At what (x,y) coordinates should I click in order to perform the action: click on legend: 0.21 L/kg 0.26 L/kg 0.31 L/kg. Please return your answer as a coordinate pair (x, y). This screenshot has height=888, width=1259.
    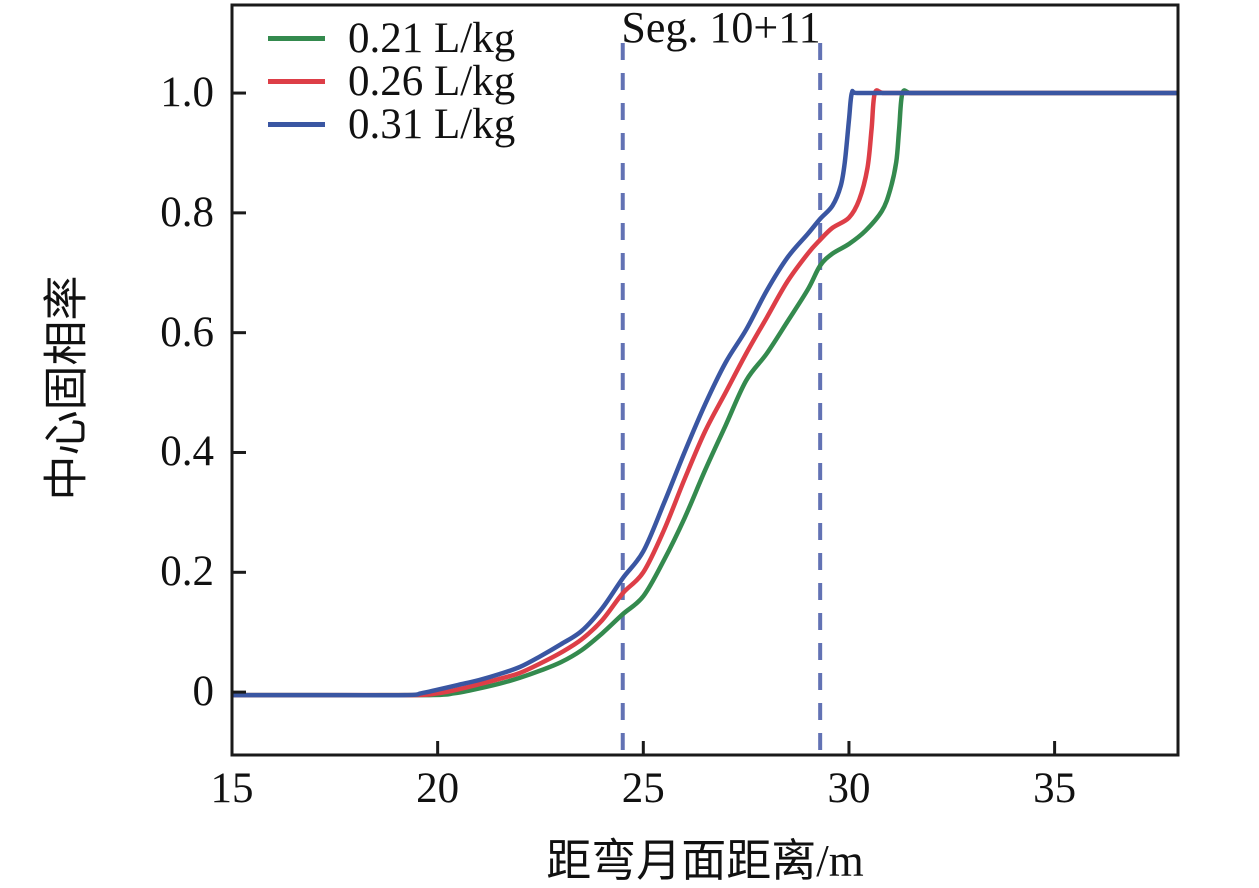
    Looking at the image, I should click on (391, 81).